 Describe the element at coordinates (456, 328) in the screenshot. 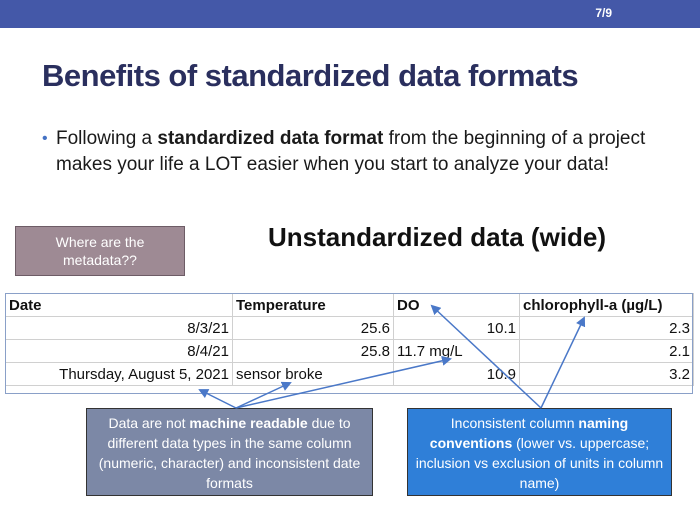

I see `table-cell-do: 10.1` at that location.